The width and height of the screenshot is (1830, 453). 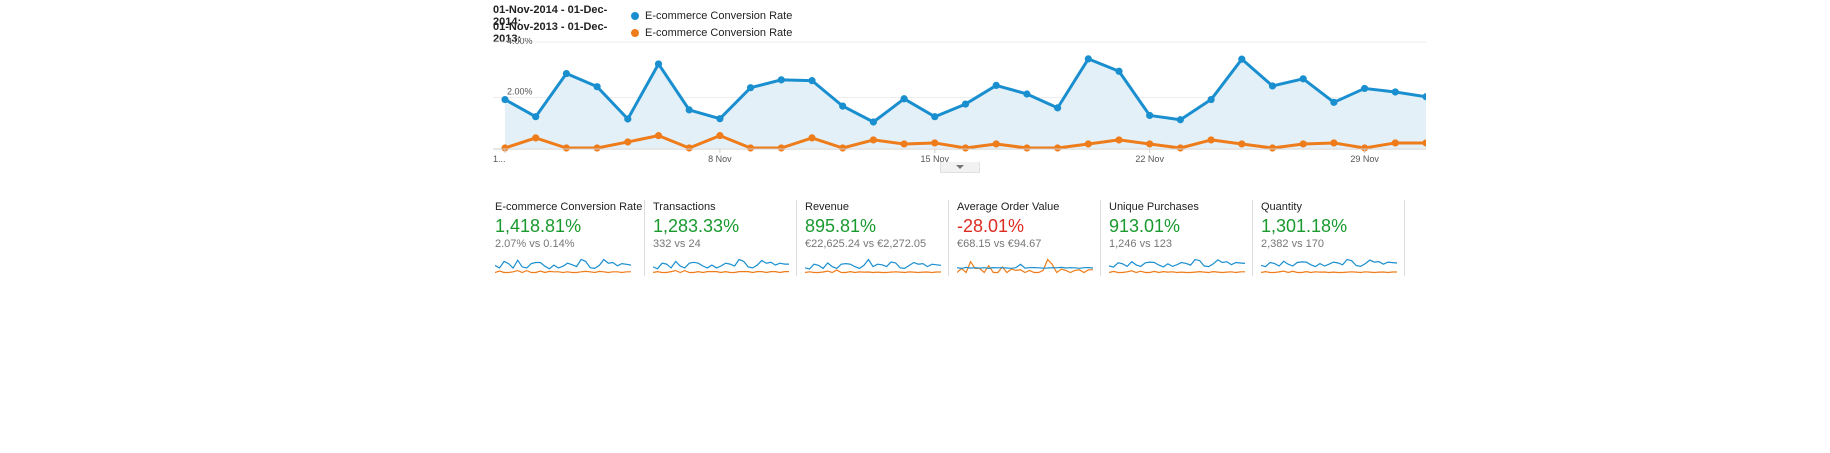 I want to click on scorecard-title: E-commerce Conversion Rate, so click(x=569, y=207).